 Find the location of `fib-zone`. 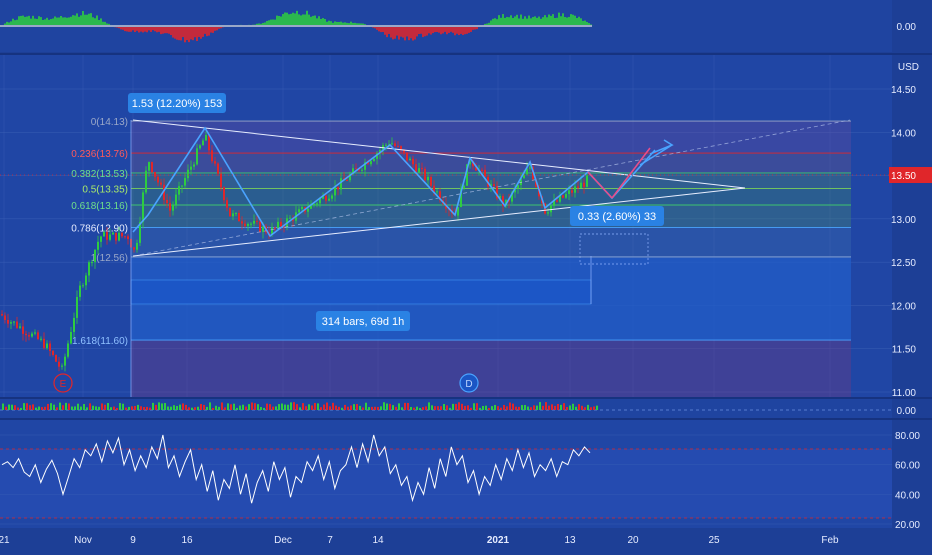

fib-zone is located at coordinates (491, 163).